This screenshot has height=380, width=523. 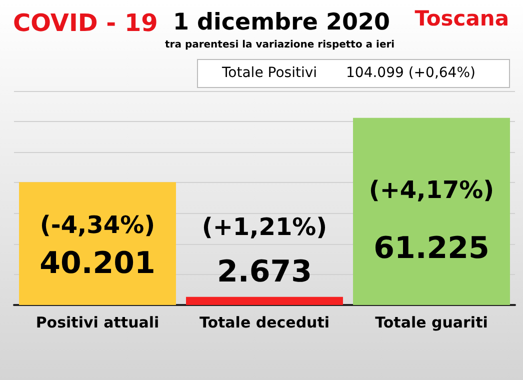 I want to click on annotation: (+1,21%), so click(x=265, y=227).